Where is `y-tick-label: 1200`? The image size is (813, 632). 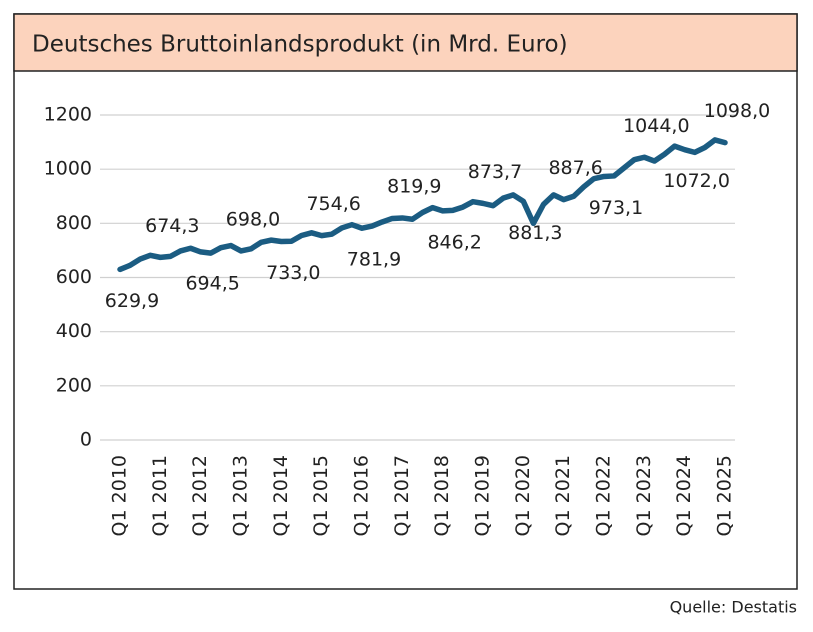 y-tick-label: 1200 is located at coordinates (68, 115).